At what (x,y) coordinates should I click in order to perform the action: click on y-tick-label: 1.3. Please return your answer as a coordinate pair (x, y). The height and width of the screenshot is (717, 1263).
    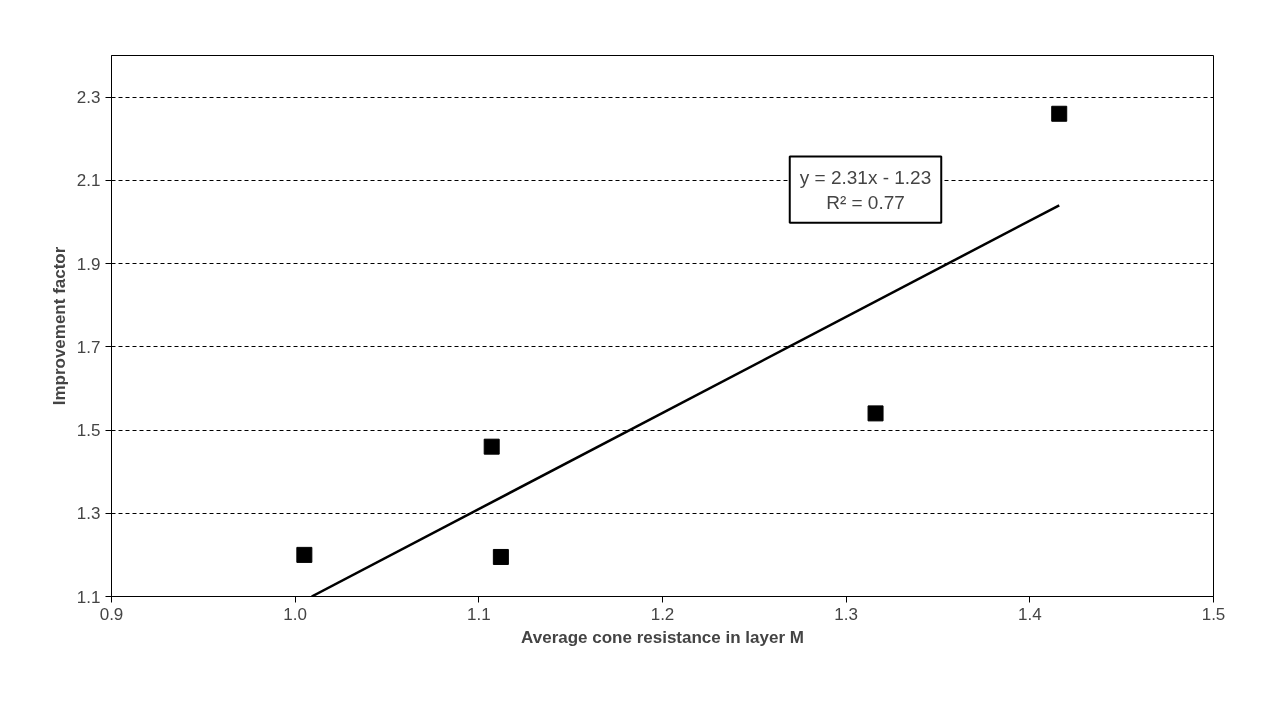
    Looking at the image, I should click on (88, 514).